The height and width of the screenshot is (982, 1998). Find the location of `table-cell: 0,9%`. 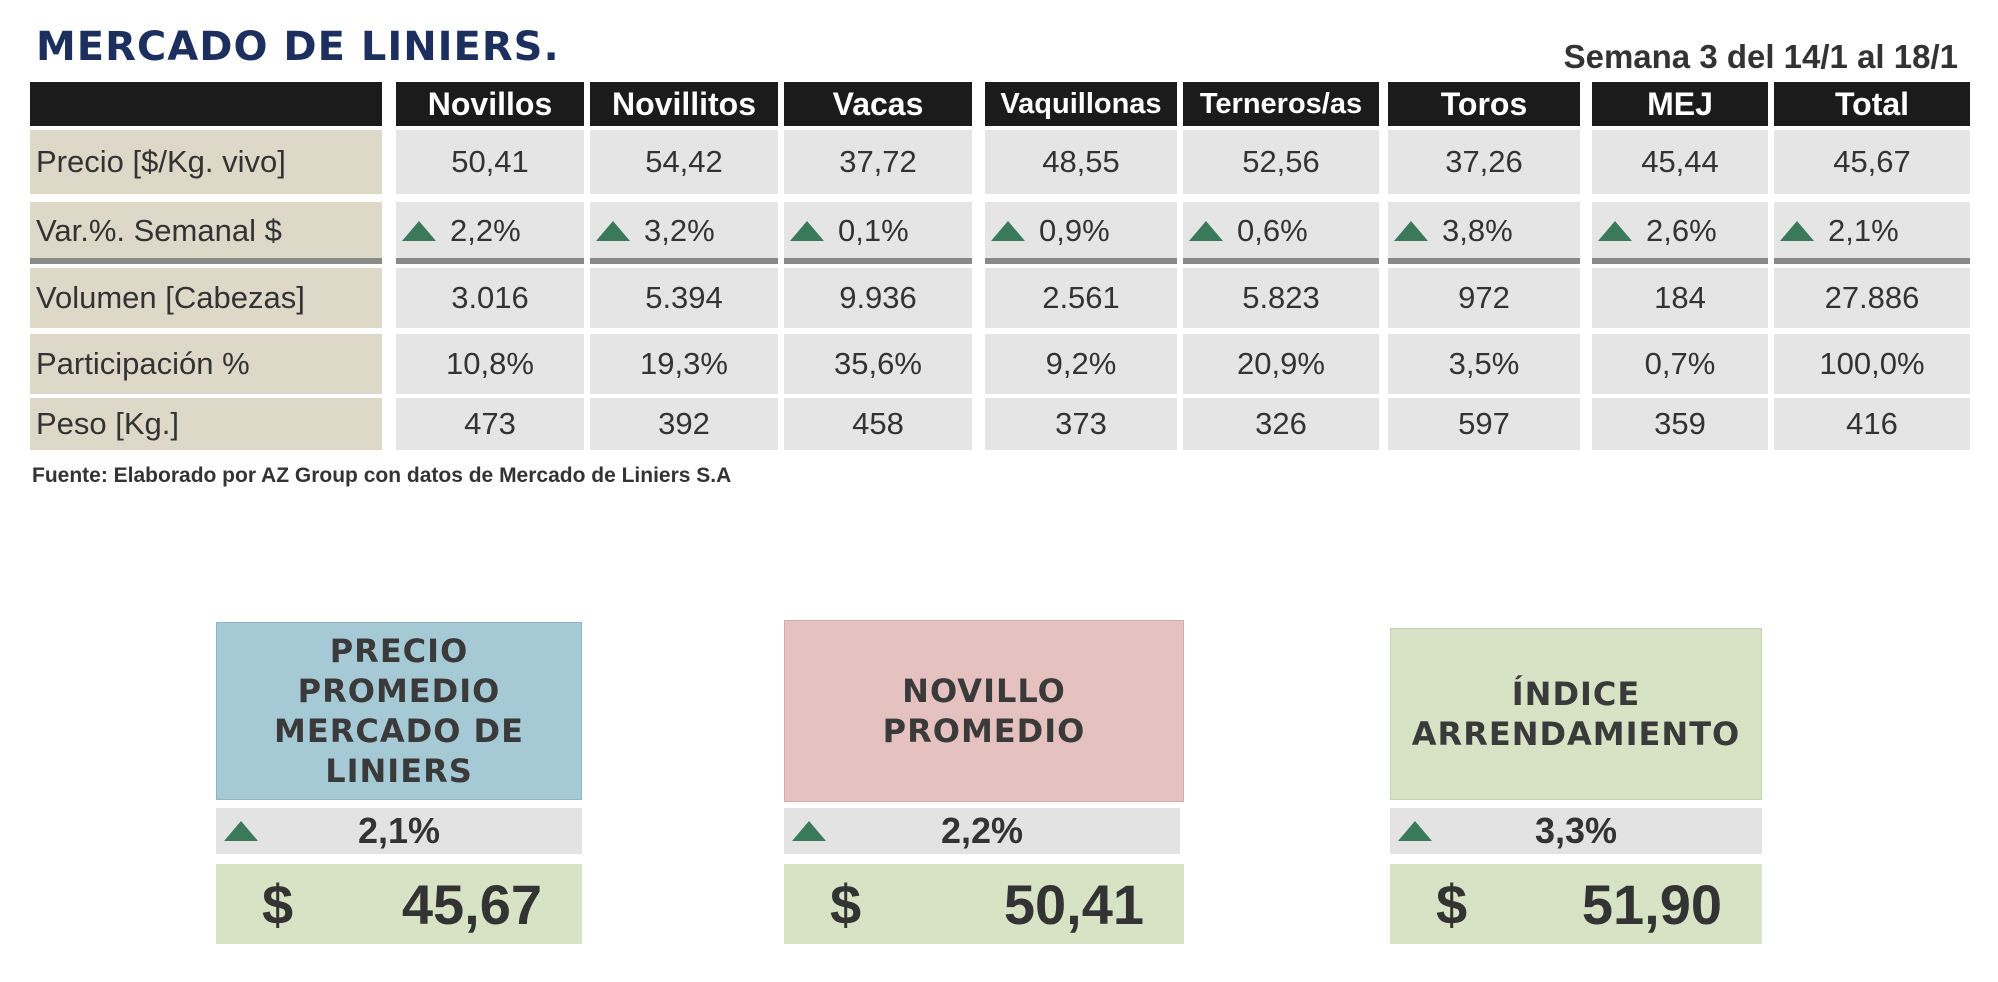

table-cell: 0,9% is located at coordinates (1081, 231).